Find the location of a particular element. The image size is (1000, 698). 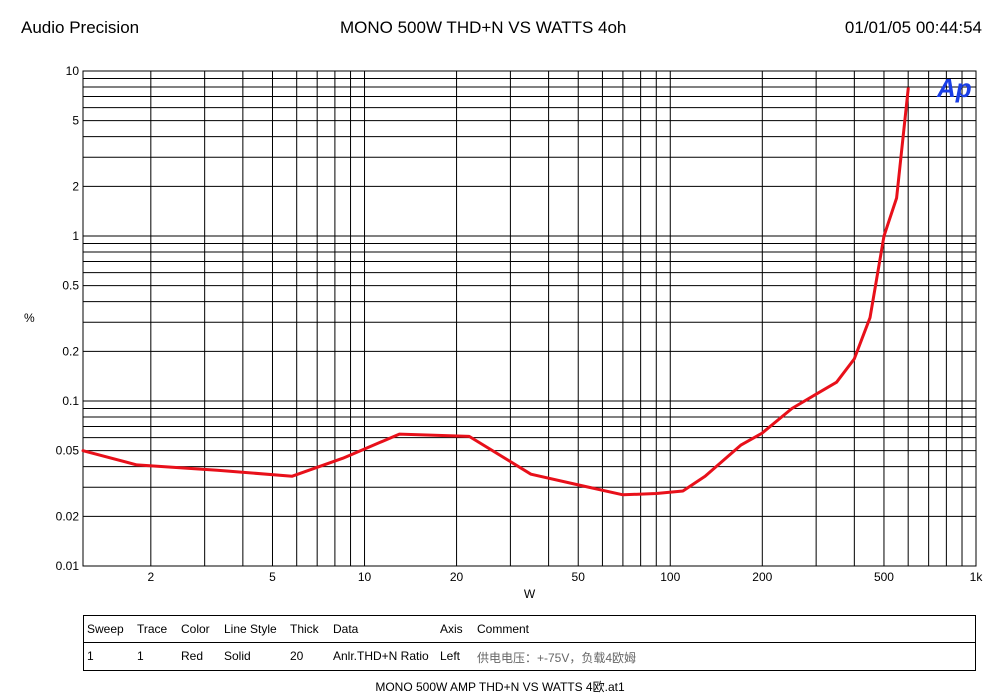

y-axis-label: % is located at coordinates (29, 318).